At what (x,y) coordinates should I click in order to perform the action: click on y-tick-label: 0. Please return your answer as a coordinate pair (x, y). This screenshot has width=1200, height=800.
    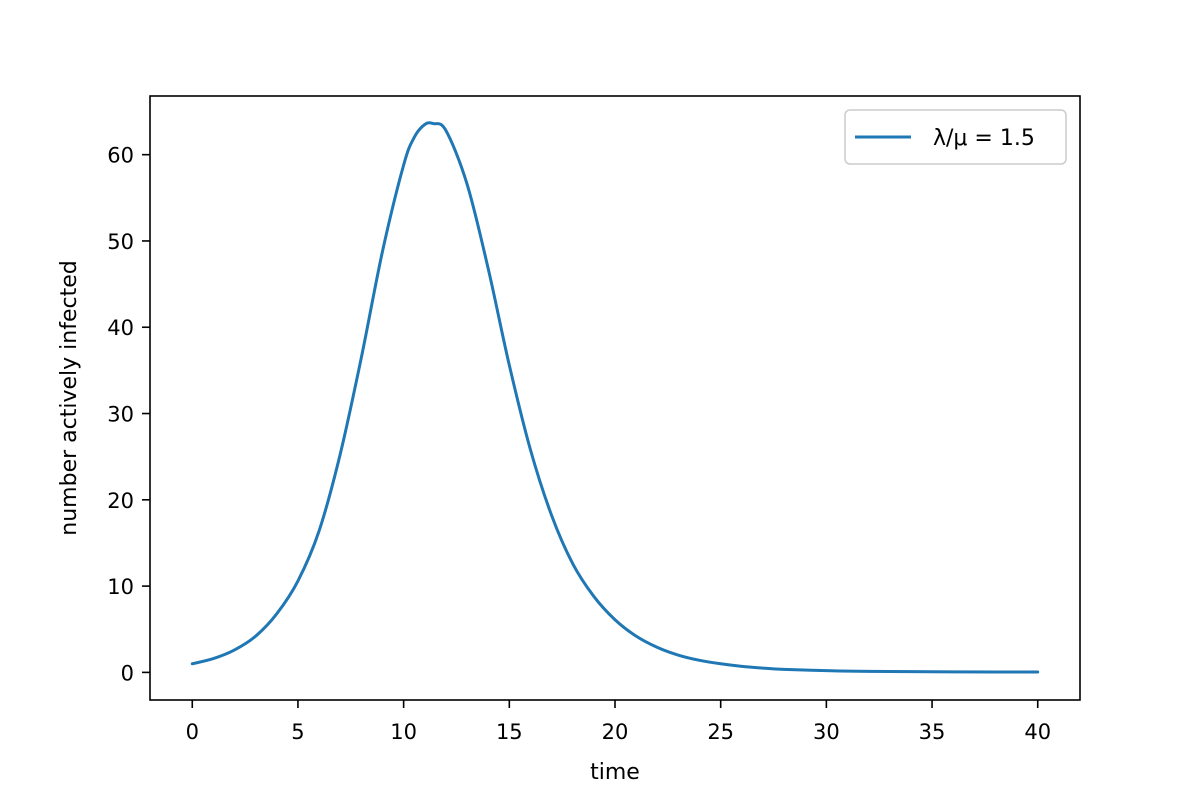
    Looking at the image, I should click on (127, 673).